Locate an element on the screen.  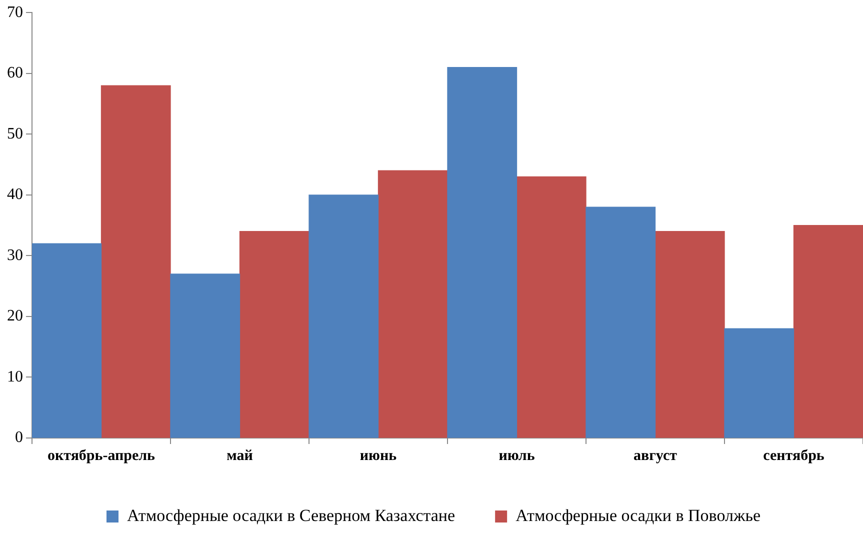
legend-label: Атмосферные осадки в Поволжье is located at coordinates (638, 515).